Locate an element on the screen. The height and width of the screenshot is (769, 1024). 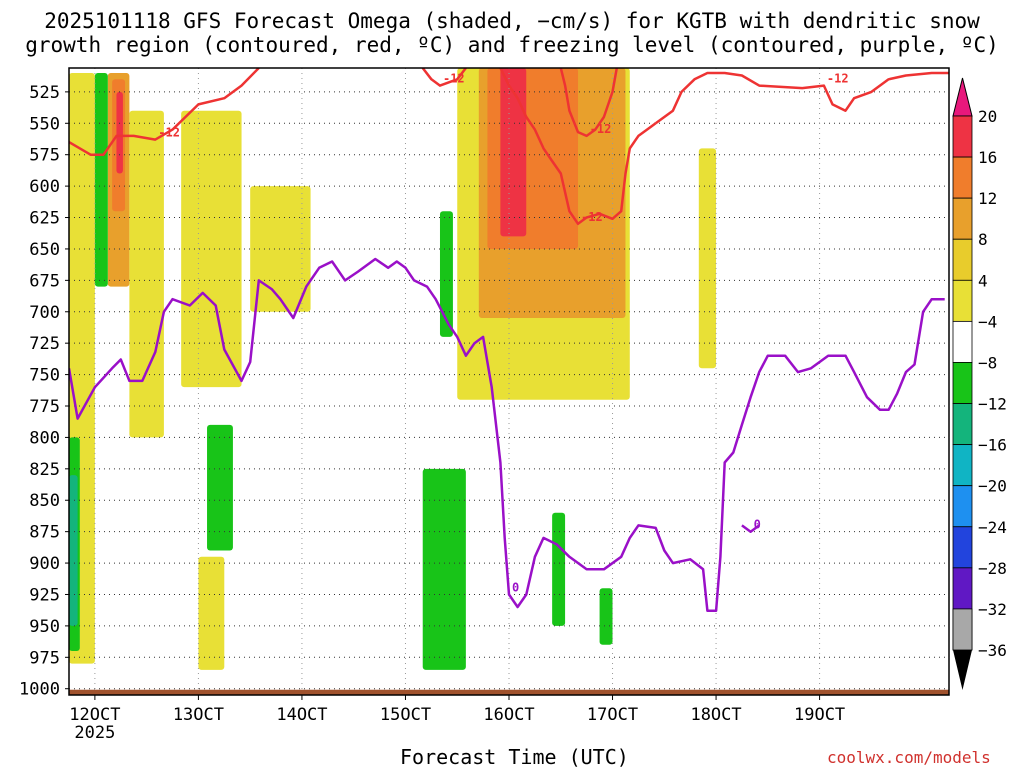
colorbar-label: 12 is located at coordinates (987, 198).